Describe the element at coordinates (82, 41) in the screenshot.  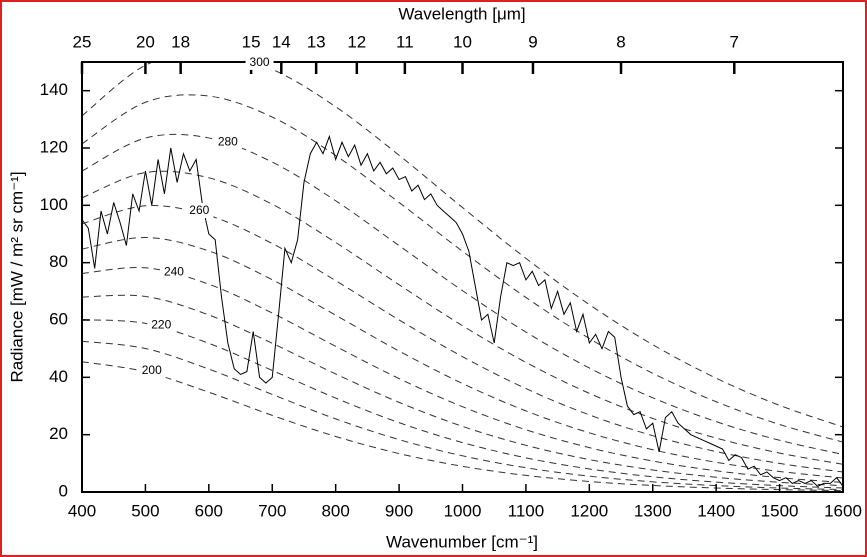
I see `x2-tick-label: 25` at that location.